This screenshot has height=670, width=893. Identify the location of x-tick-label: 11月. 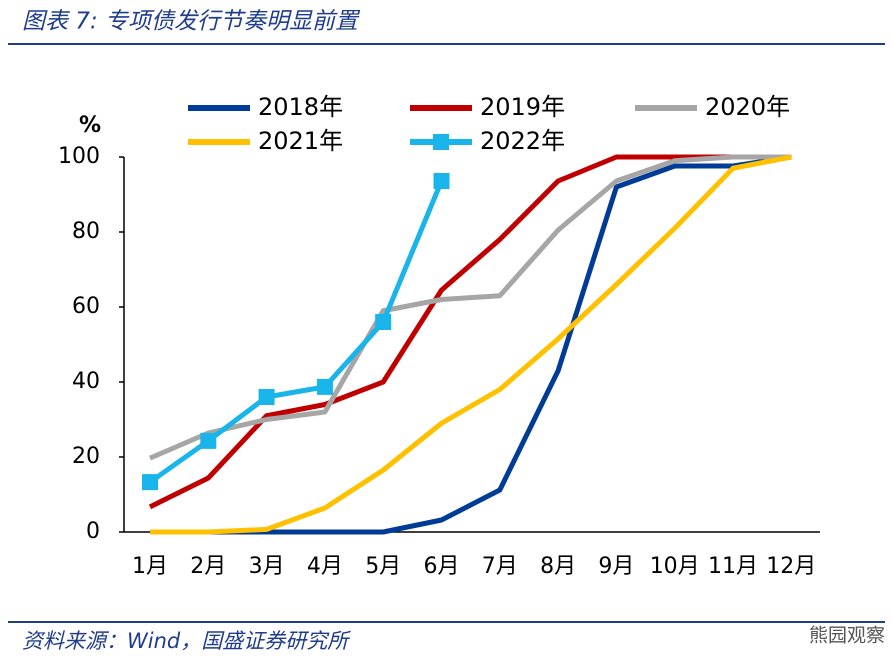
(733, 566).